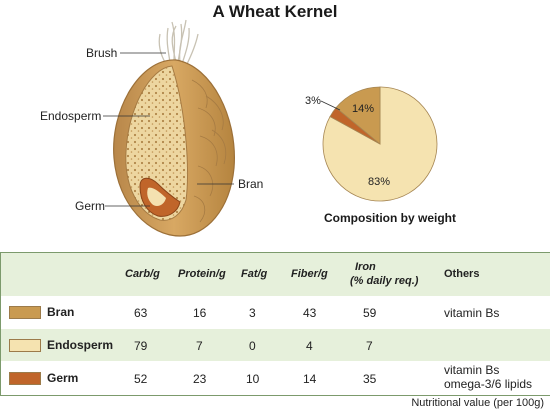 The width and height of the screenshot is (550, 411). I want to click on cell-fiber: 14, so click(310, 379).